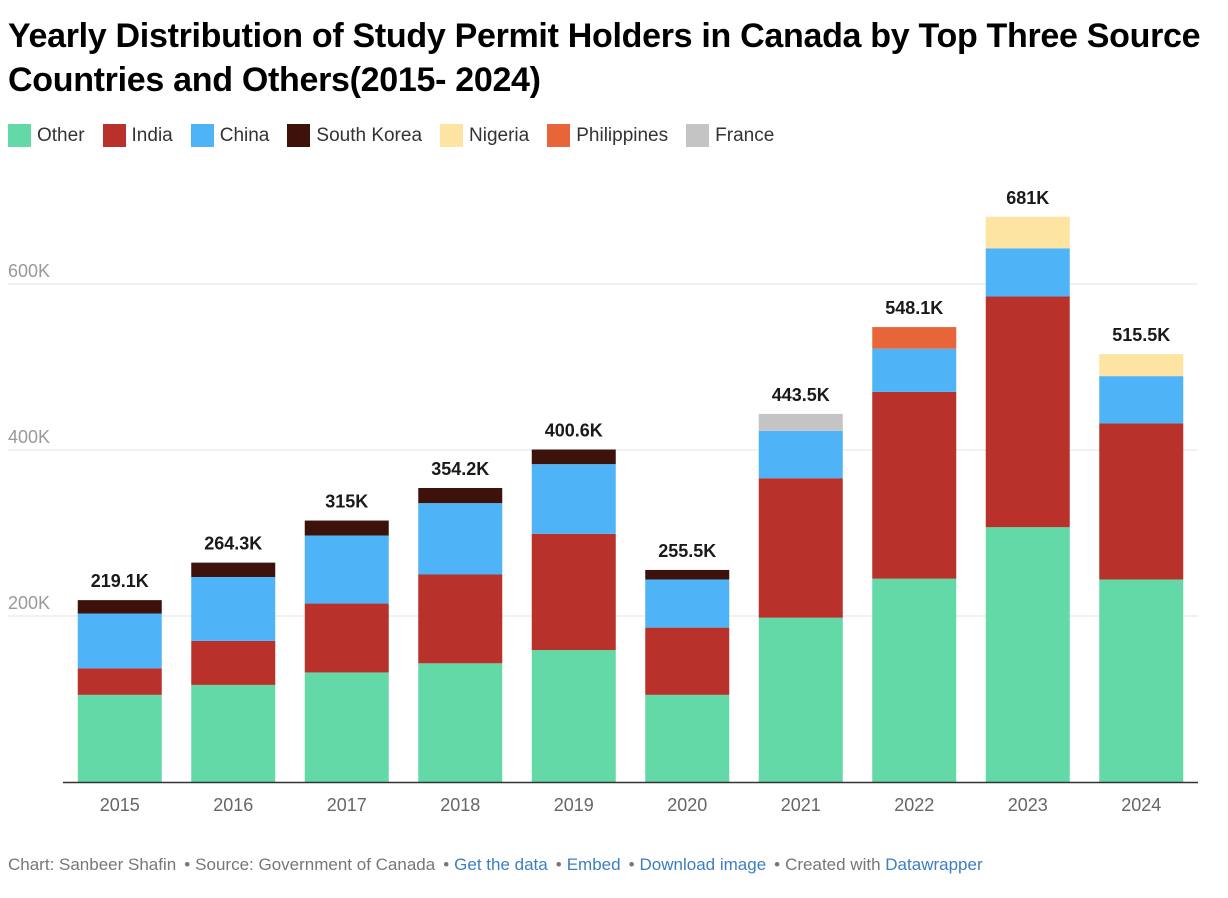  I want to click on legend-item-france: France, so click(730, 135).